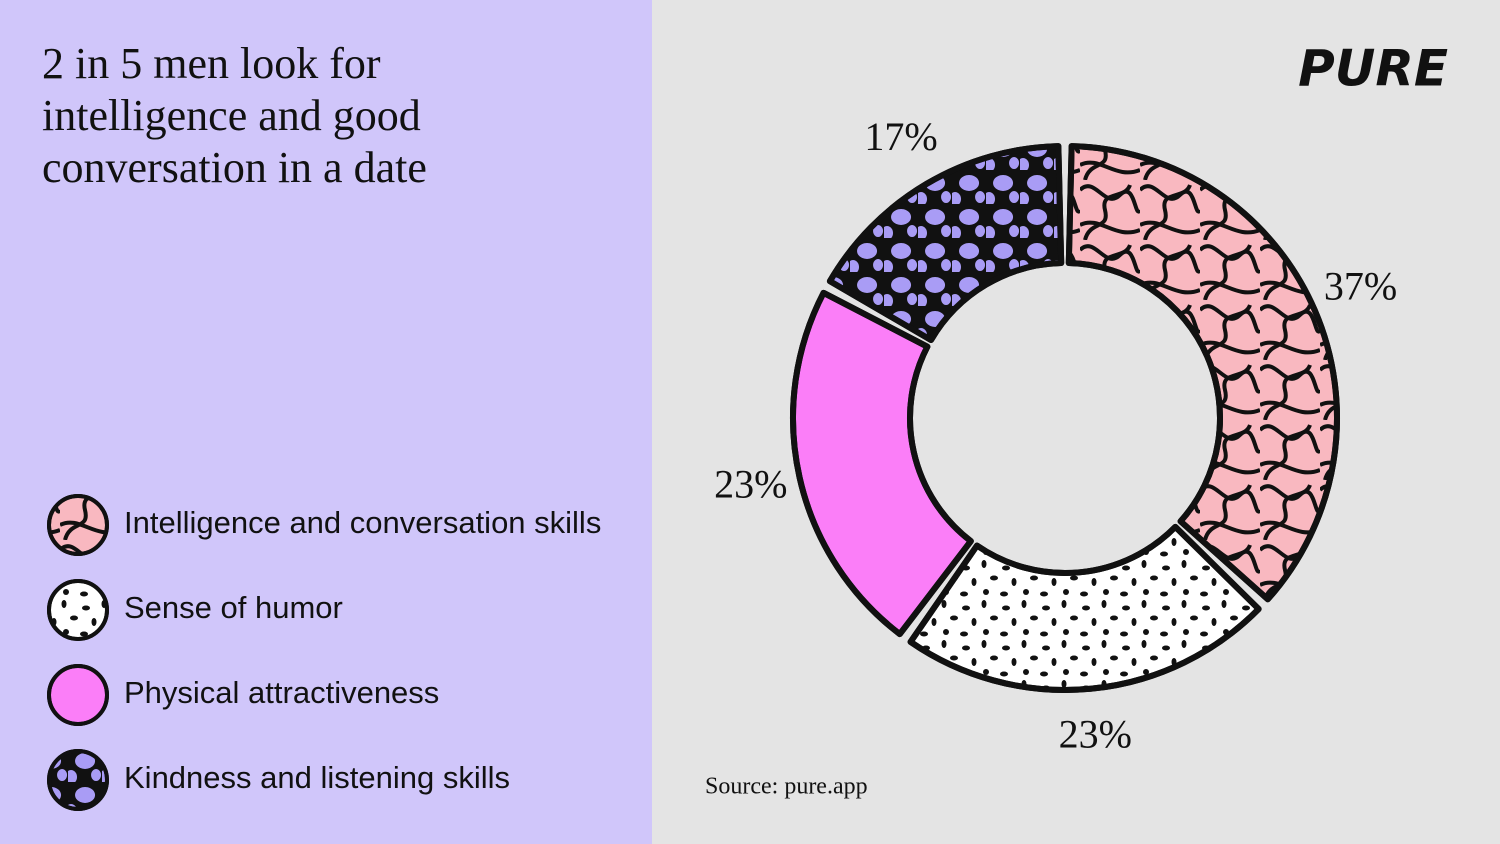 The image size is (1500, 844). What do you see at coordinates (900, 136) in the screenshot?
I see `data-label: 17%` at bounding box center [900, 136].